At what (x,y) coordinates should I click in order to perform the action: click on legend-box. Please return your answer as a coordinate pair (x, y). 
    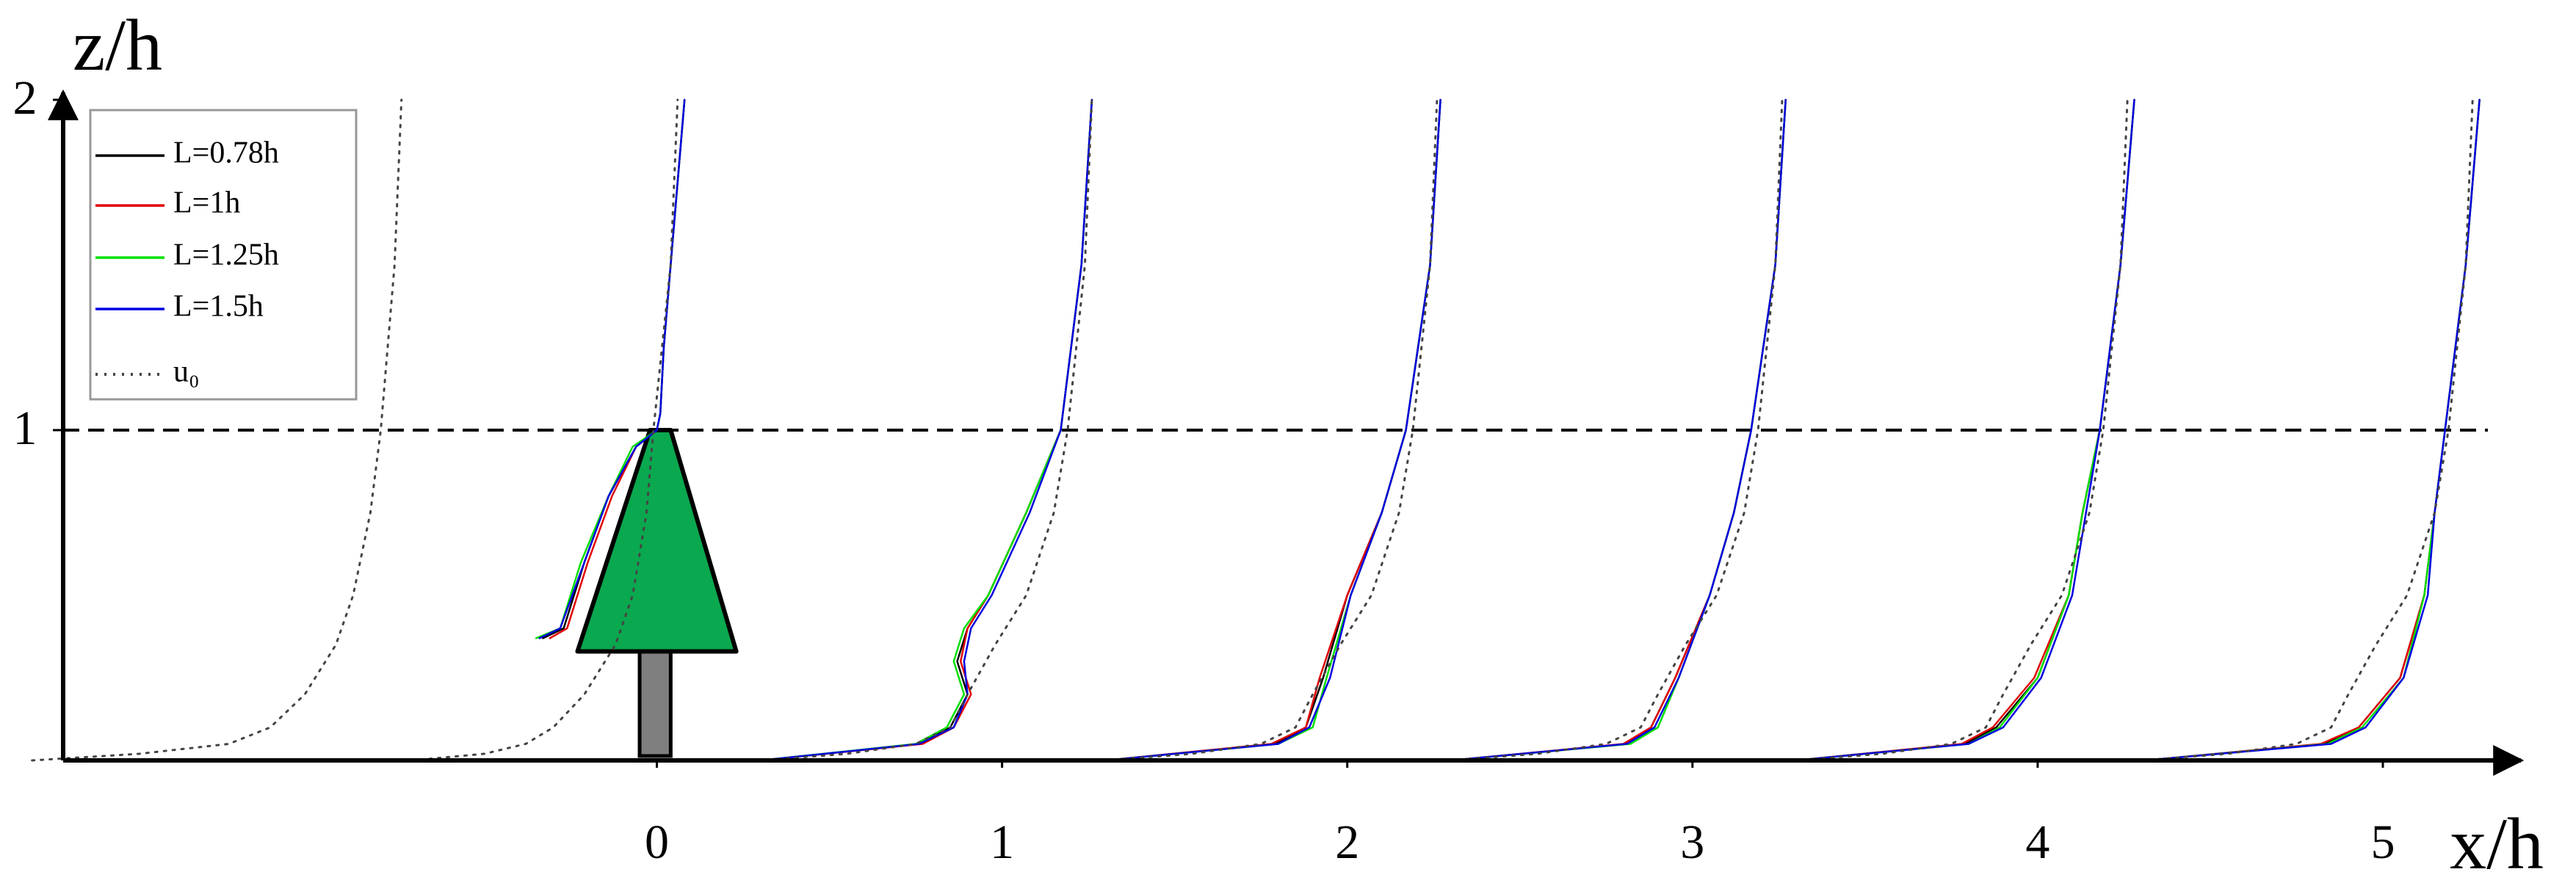
    Looking at the image, I should click on (223, 255).